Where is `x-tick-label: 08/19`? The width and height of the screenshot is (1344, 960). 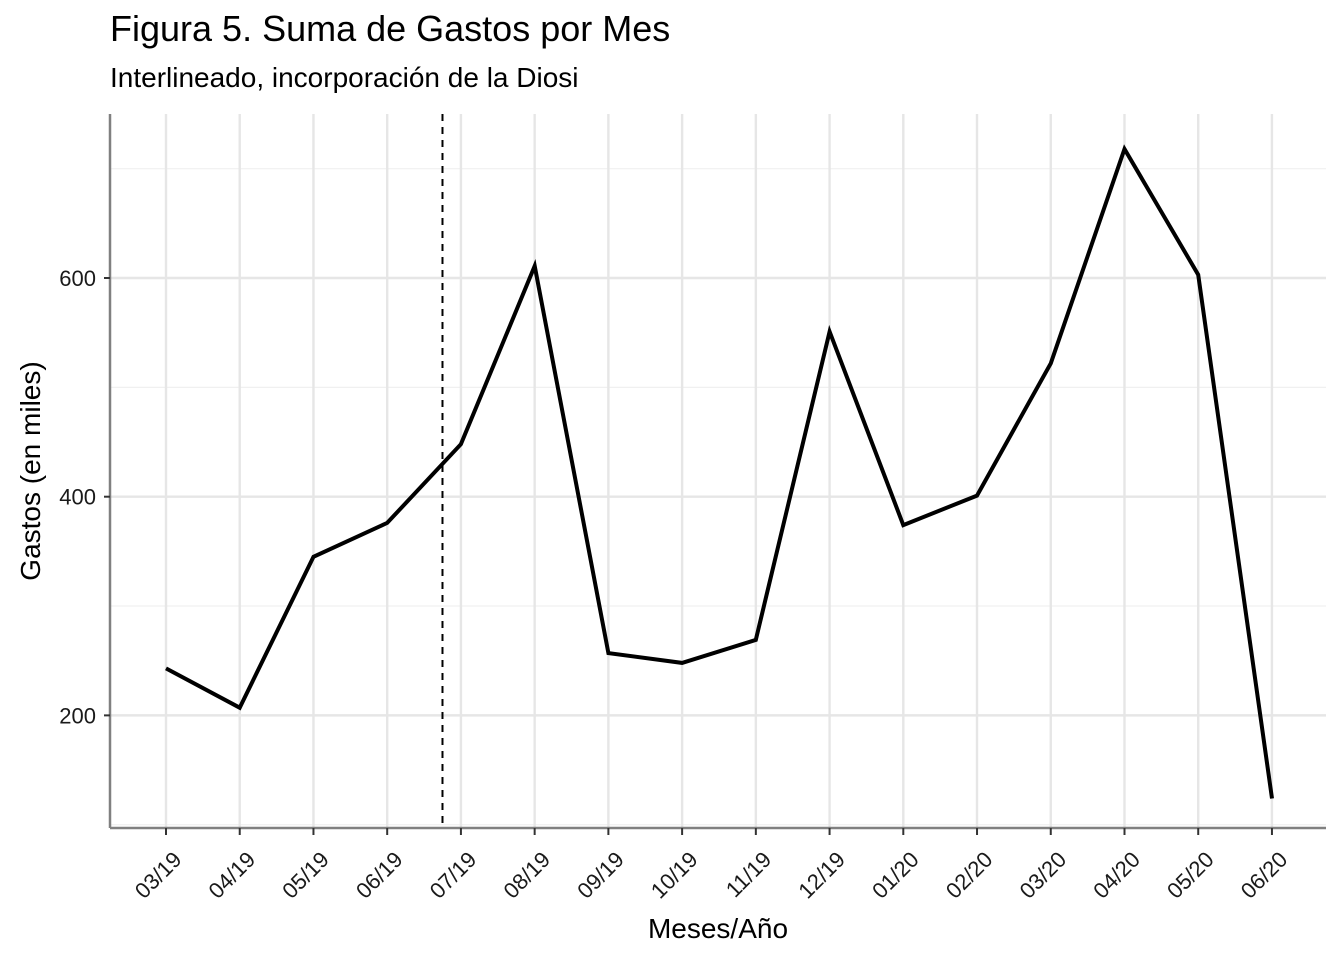 x-tick-label: 08/19 is located at coordinates (526, 875).